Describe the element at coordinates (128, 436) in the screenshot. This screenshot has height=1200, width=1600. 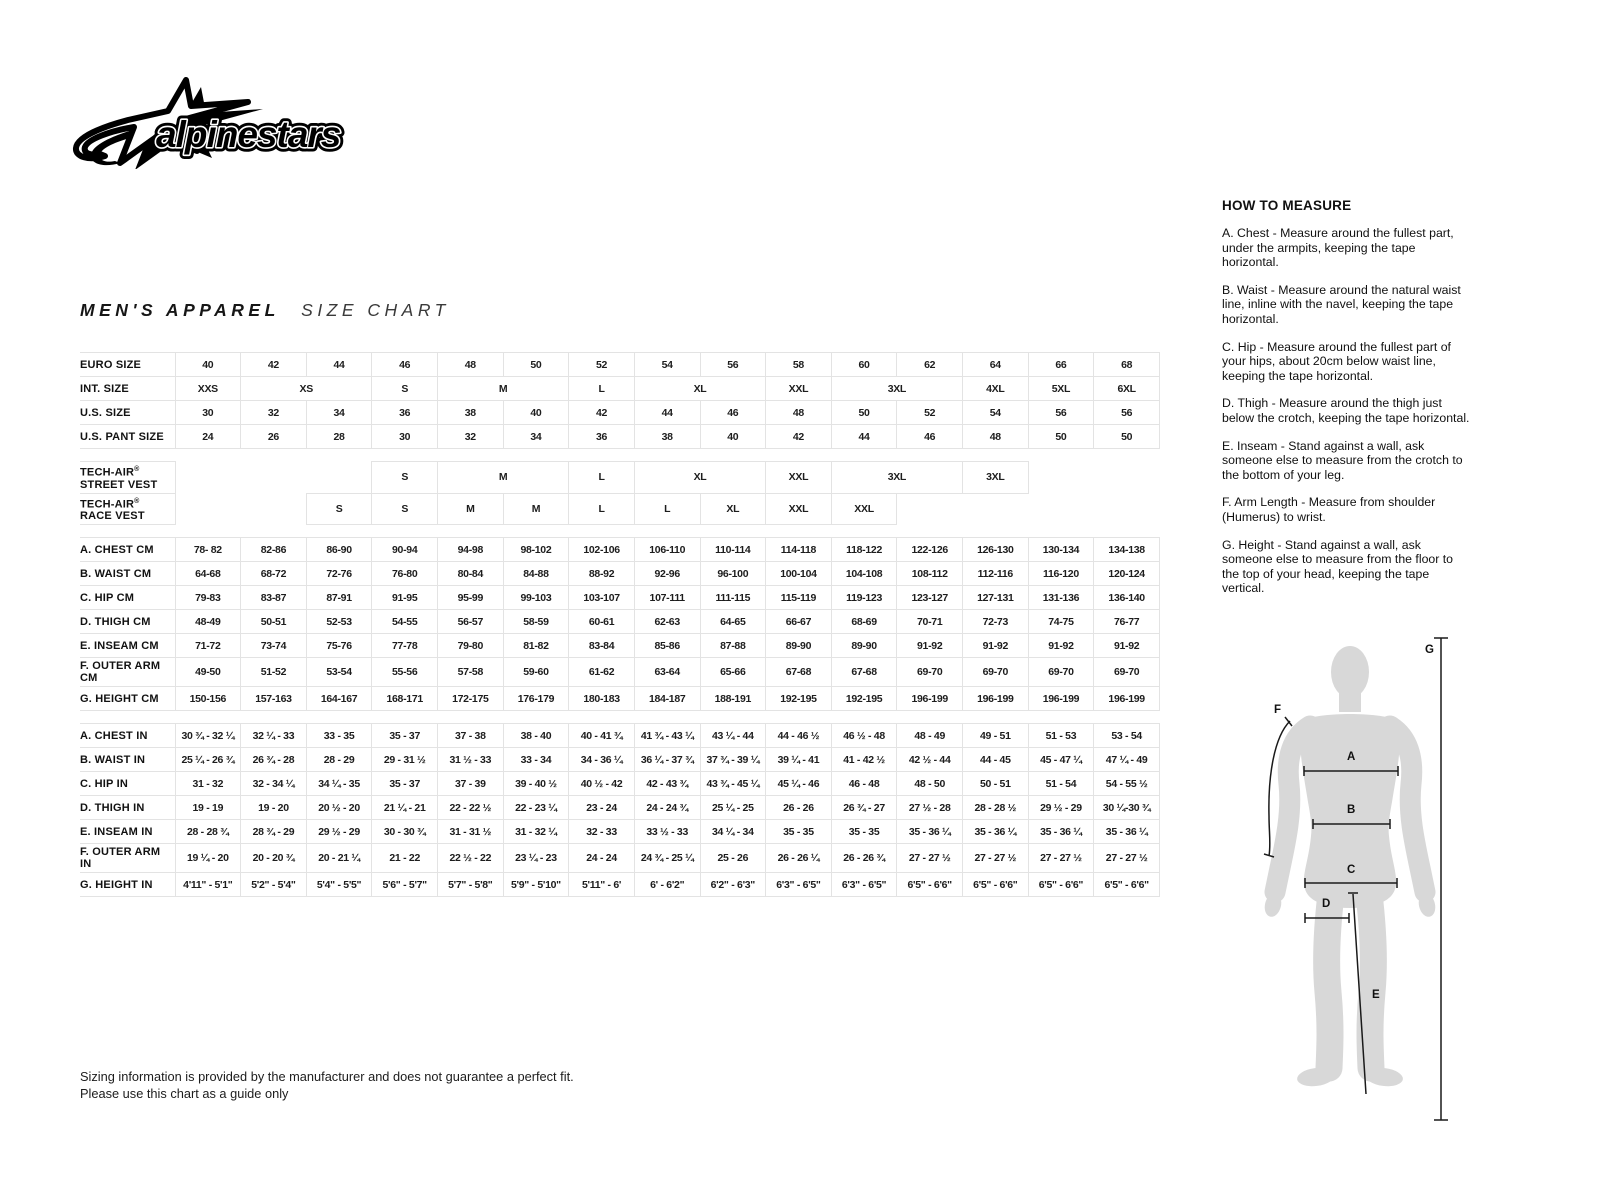
I see `row-label: U.S. PANT SIZE` at that location.